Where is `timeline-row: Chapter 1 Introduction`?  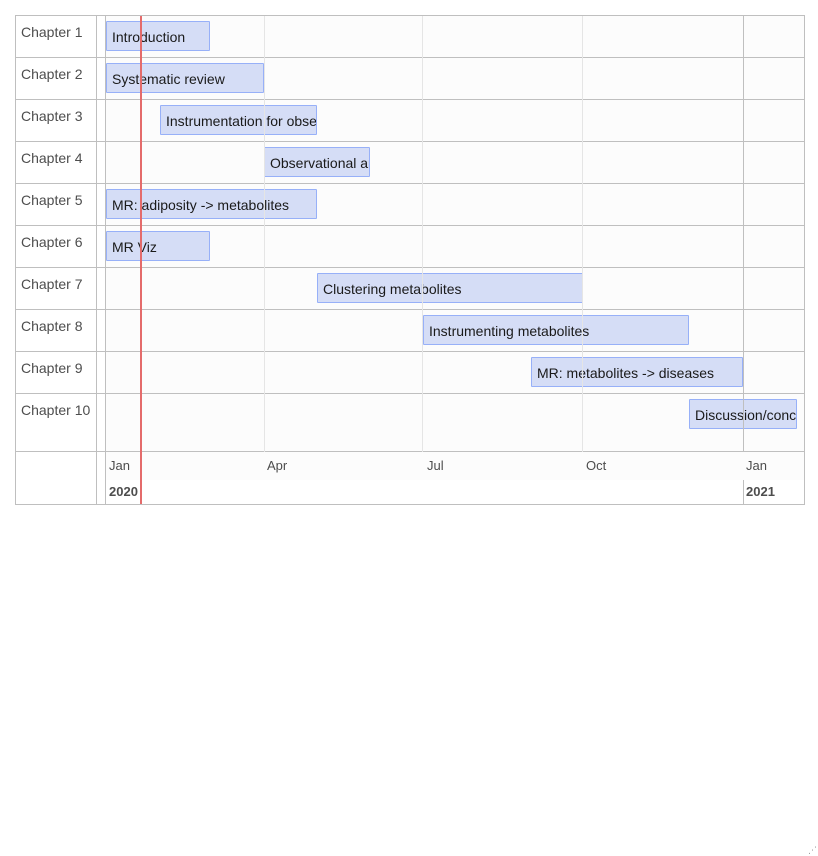 timeline-row: Chapter 1 Introduction is located at coordinates (410, 37).